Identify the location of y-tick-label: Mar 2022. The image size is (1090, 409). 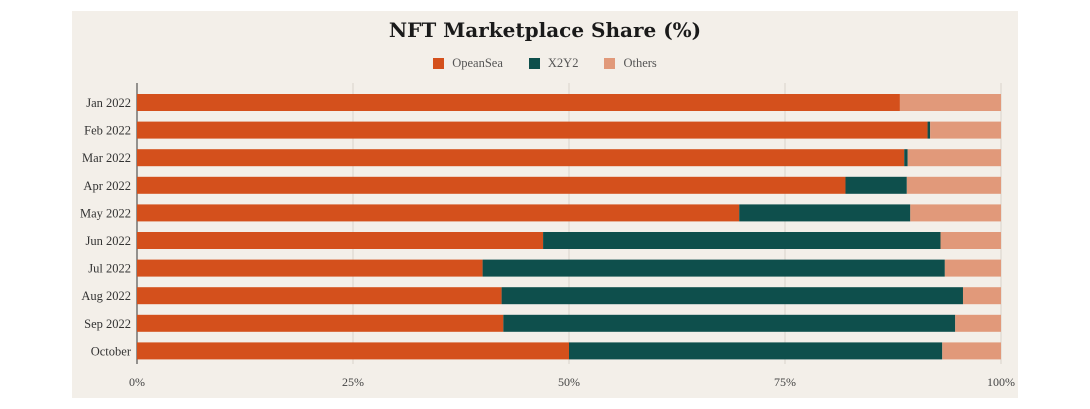
(106, 158).